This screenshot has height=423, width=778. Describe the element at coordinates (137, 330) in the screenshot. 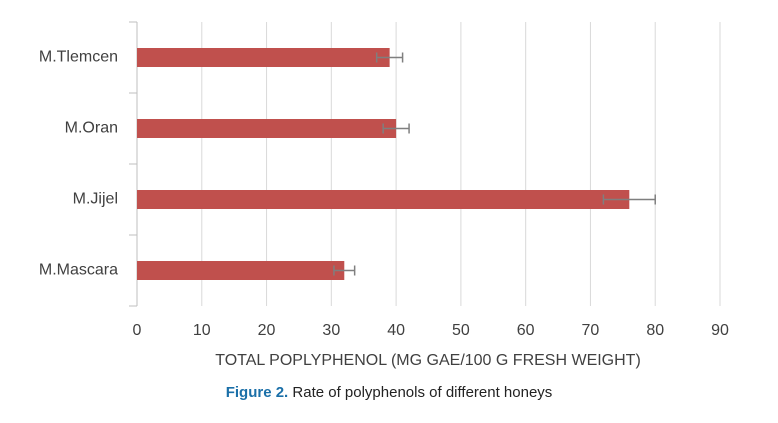

I see `x-tick-label: 0` at that location.